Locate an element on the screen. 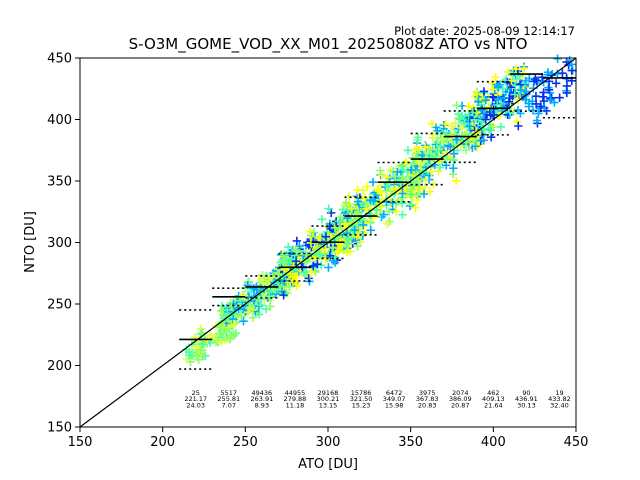  y-axis-label: NTO [DU] is located at coordinates (30, 242).